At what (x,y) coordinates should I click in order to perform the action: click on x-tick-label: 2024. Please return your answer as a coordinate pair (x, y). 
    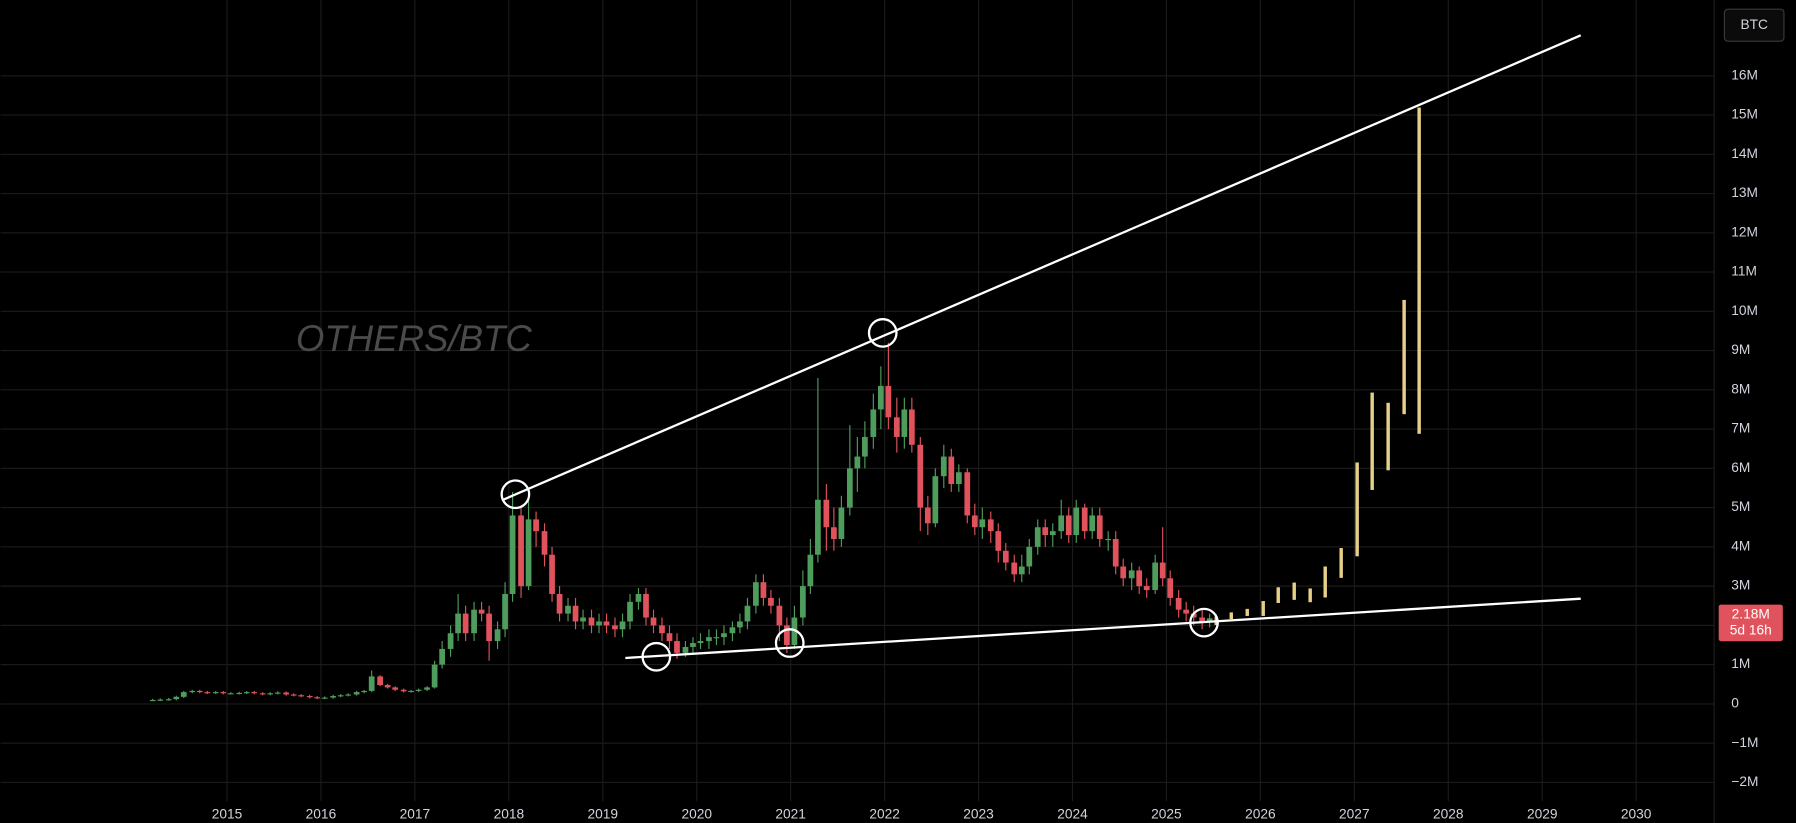
    Looking at the image, I should click on (1072, 814).